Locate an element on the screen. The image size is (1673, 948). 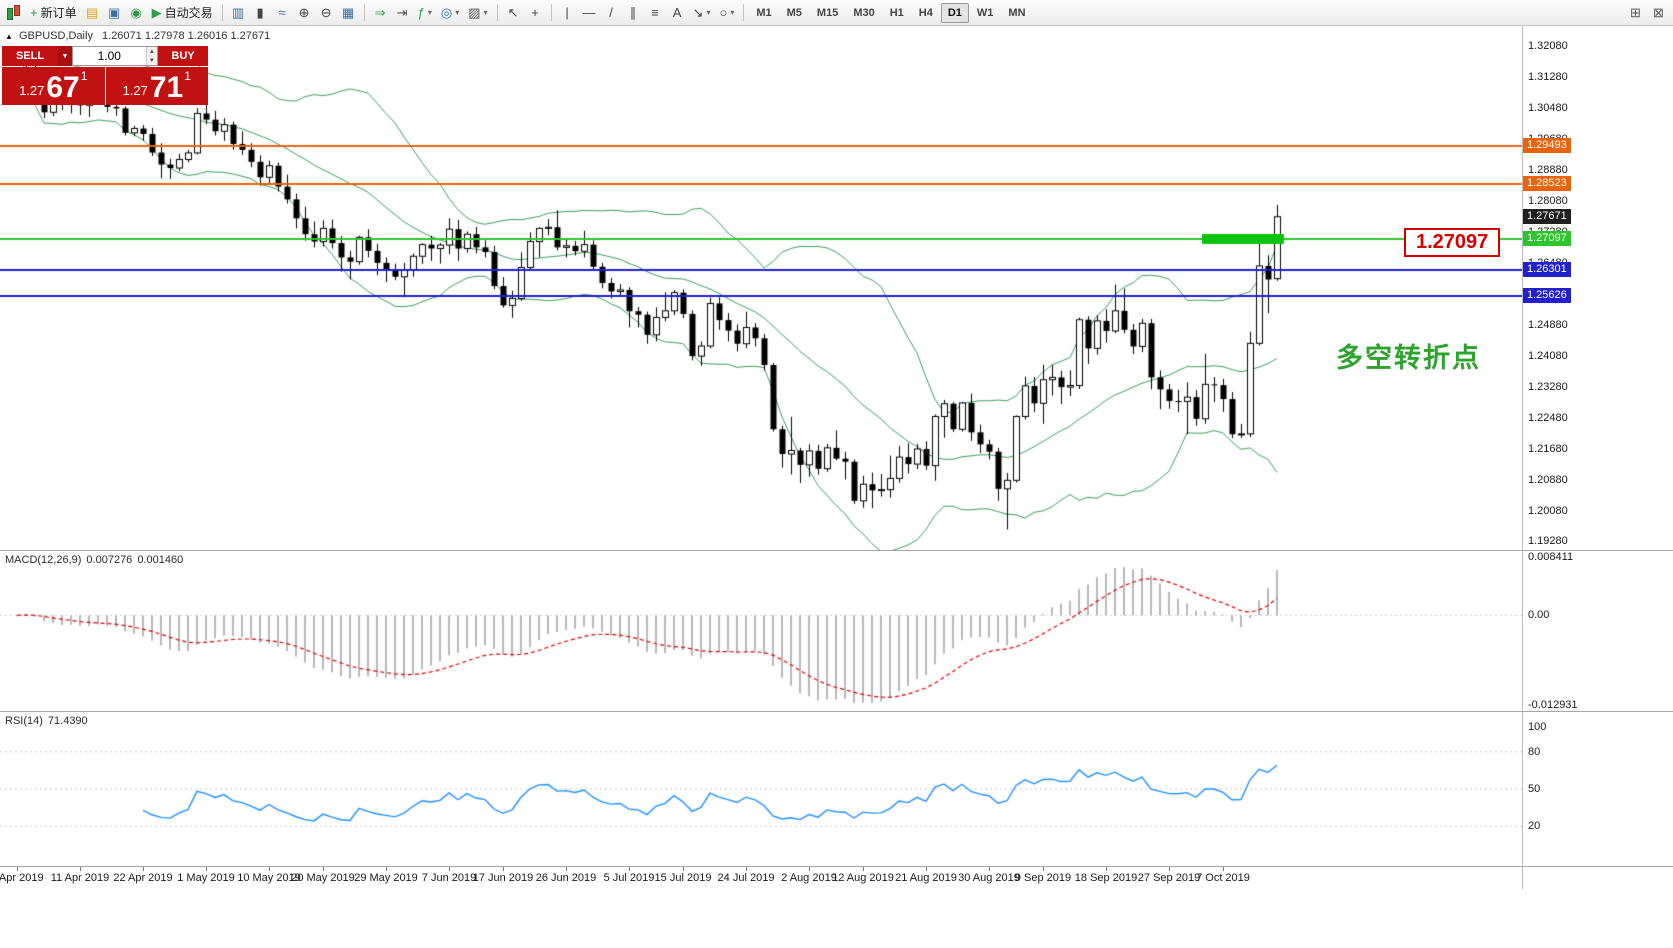
price-callout: 1.27097 is located at coordinates (1452, 242).